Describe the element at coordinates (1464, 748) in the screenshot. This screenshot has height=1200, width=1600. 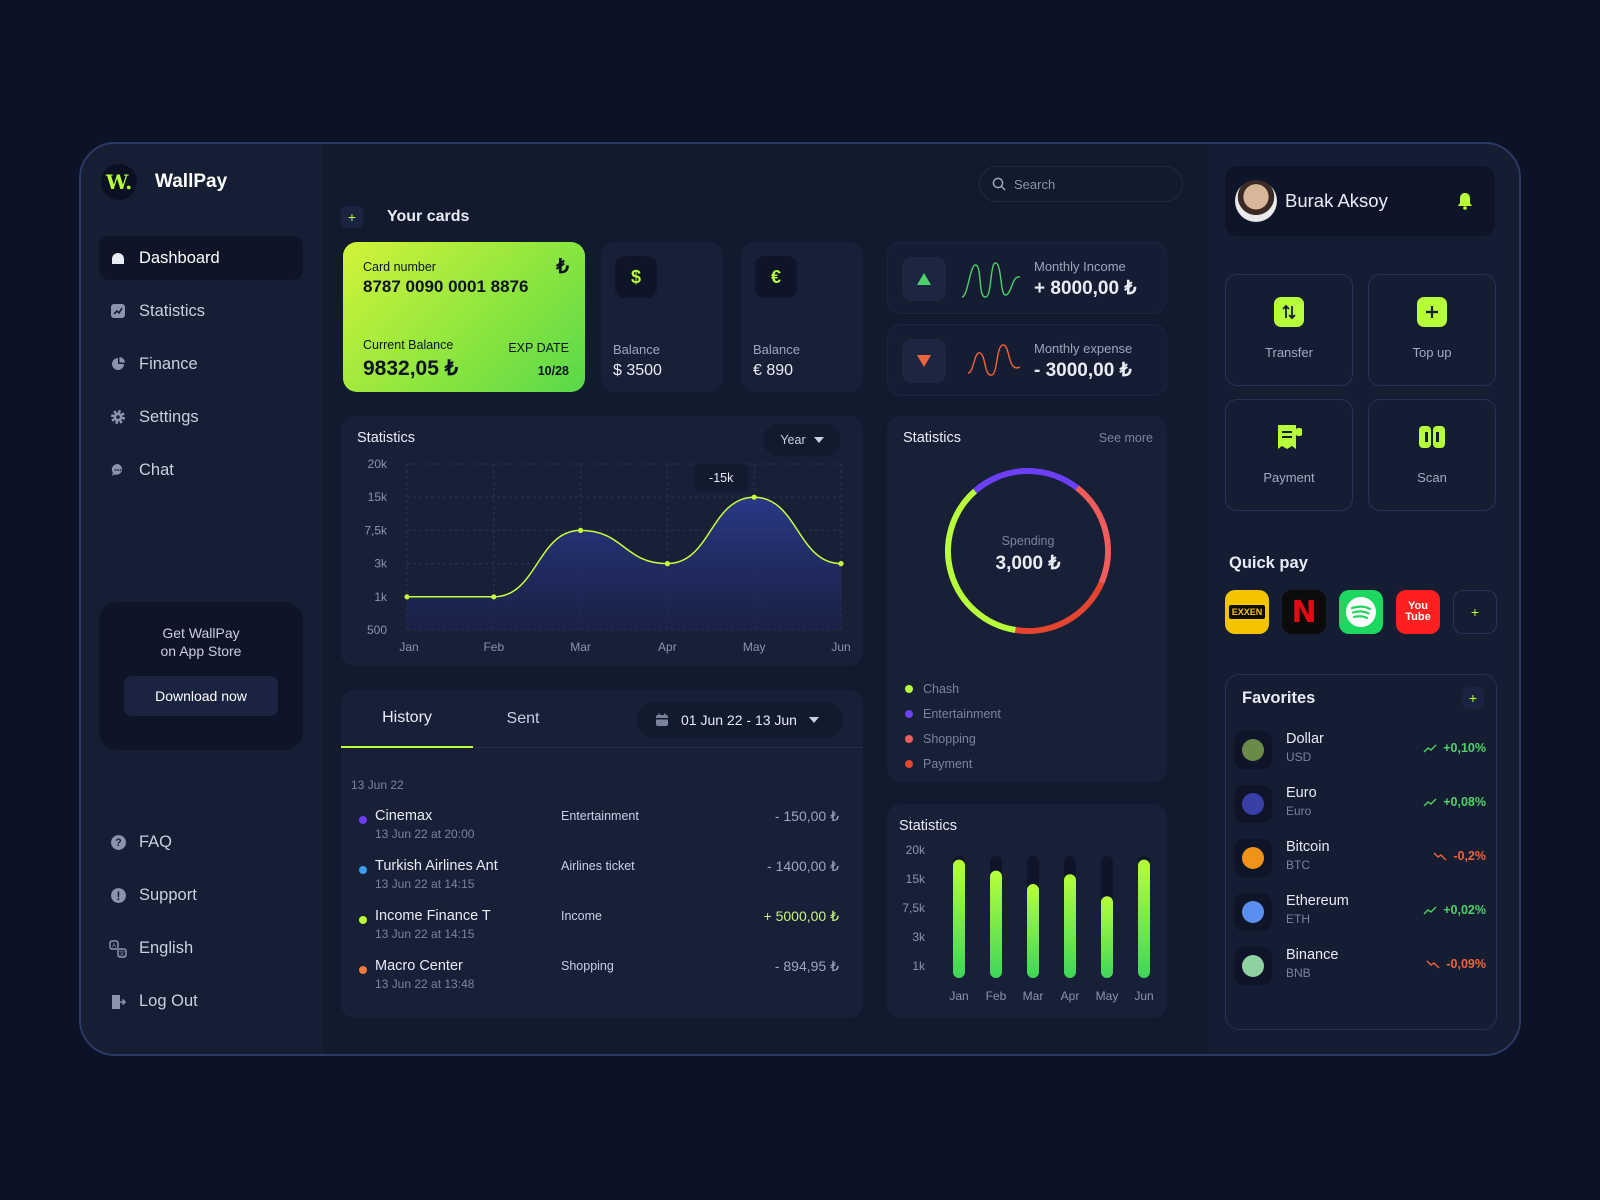
I see `change-value: +0,10%` at that location.